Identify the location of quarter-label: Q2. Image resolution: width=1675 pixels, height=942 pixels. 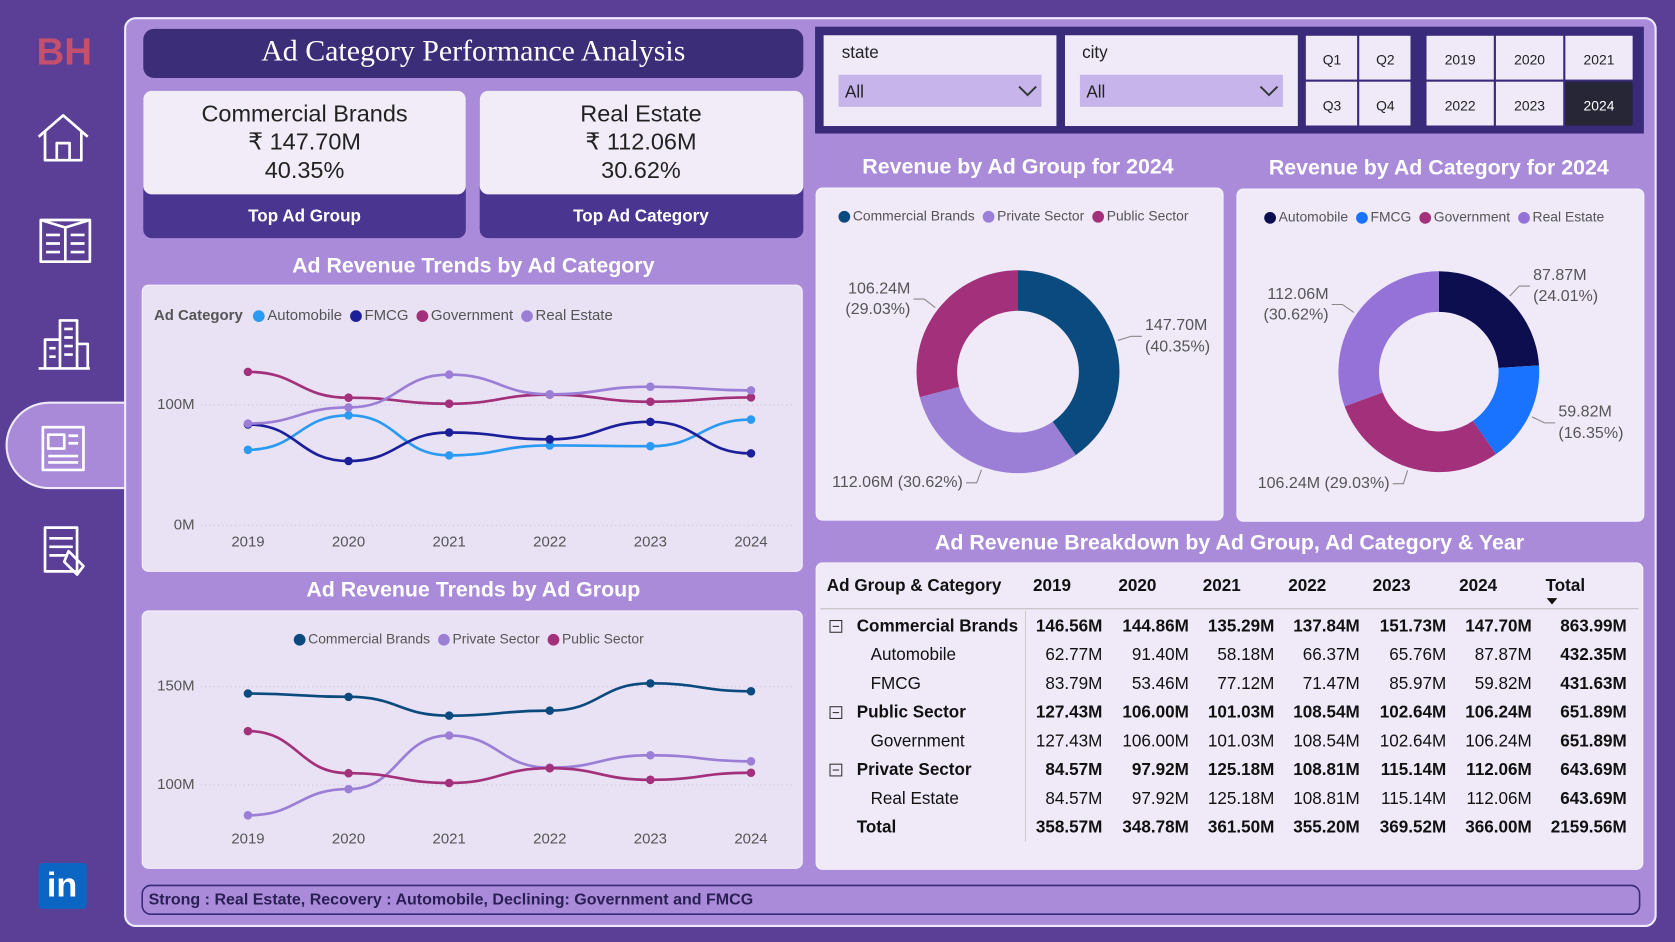
(1385, 60).